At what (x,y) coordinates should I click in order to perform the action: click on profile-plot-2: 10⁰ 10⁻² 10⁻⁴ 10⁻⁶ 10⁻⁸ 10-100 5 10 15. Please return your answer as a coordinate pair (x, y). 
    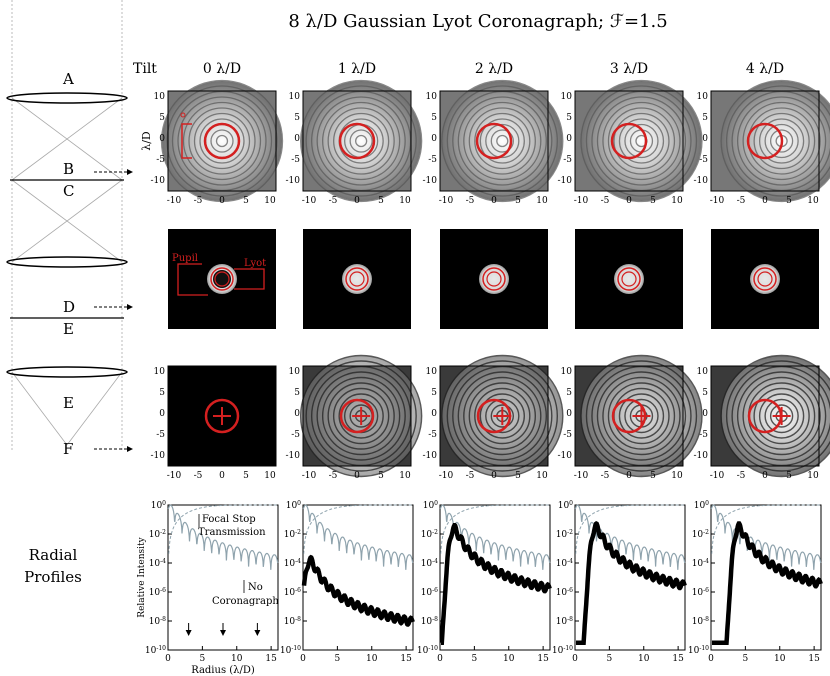
    Looking at the image, I should click on (347, 582).